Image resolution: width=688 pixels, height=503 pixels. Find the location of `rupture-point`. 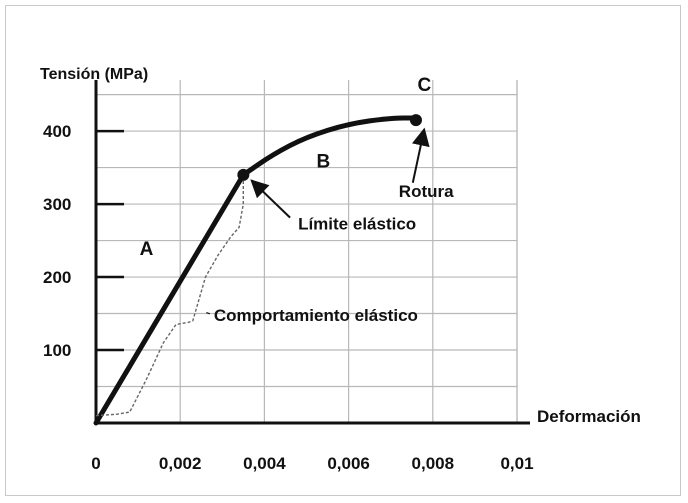

rupture-point is located at coordinates (415, 120).